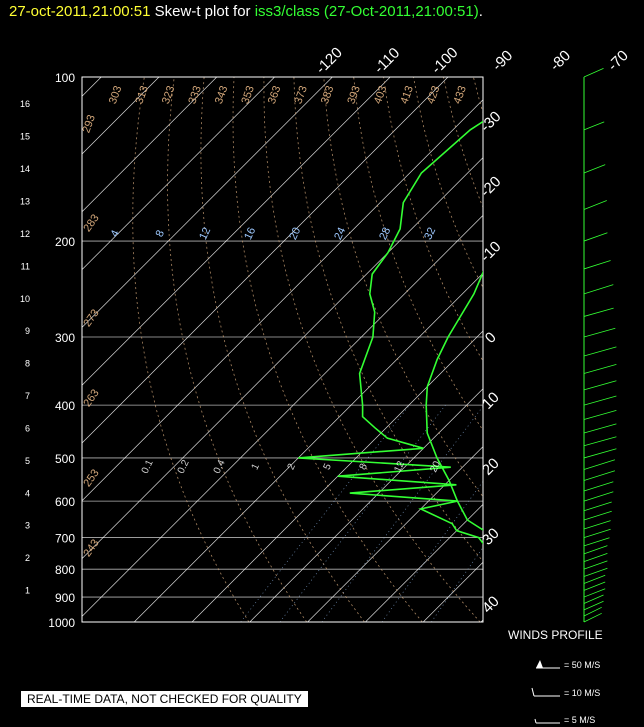 The image size is (644, 727). I want to click on mixing-ratio-label: 24, so click(340, 234).